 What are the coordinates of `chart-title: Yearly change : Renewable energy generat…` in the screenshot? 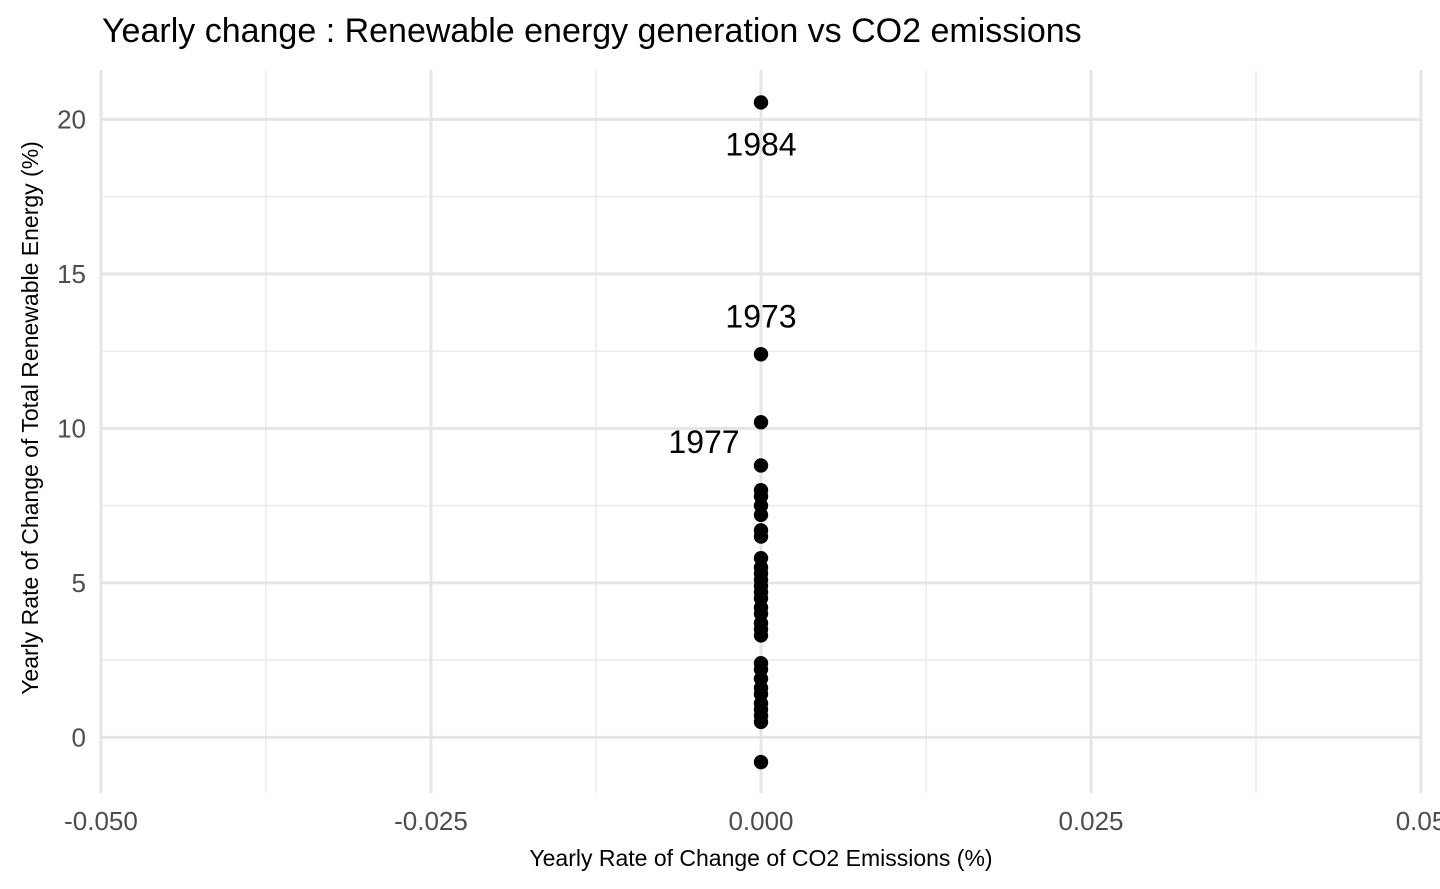 It's located at (592, 31).